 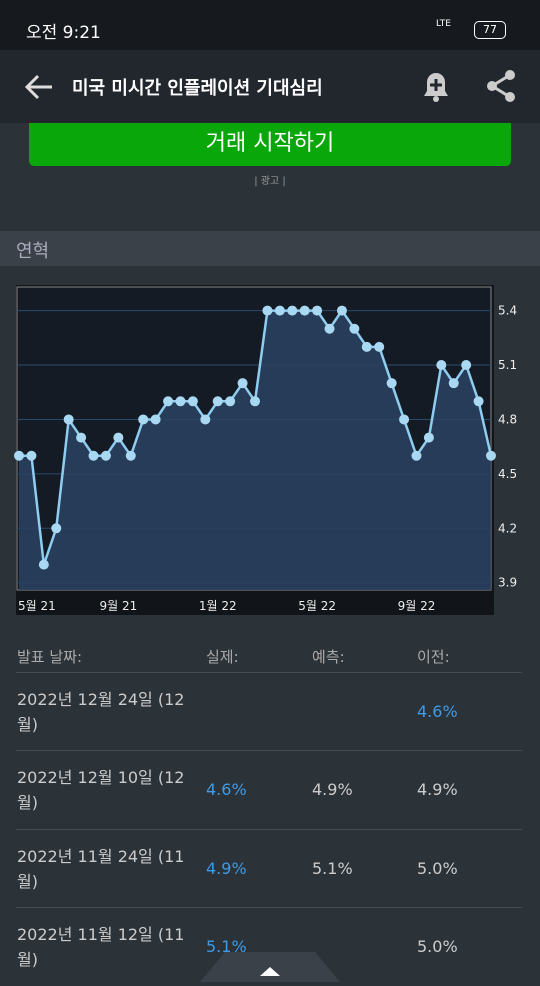 I want to click on table-row: 2022년 11월 12일 (11월) 5.1% 5.0%, so click(x=269, y=946).